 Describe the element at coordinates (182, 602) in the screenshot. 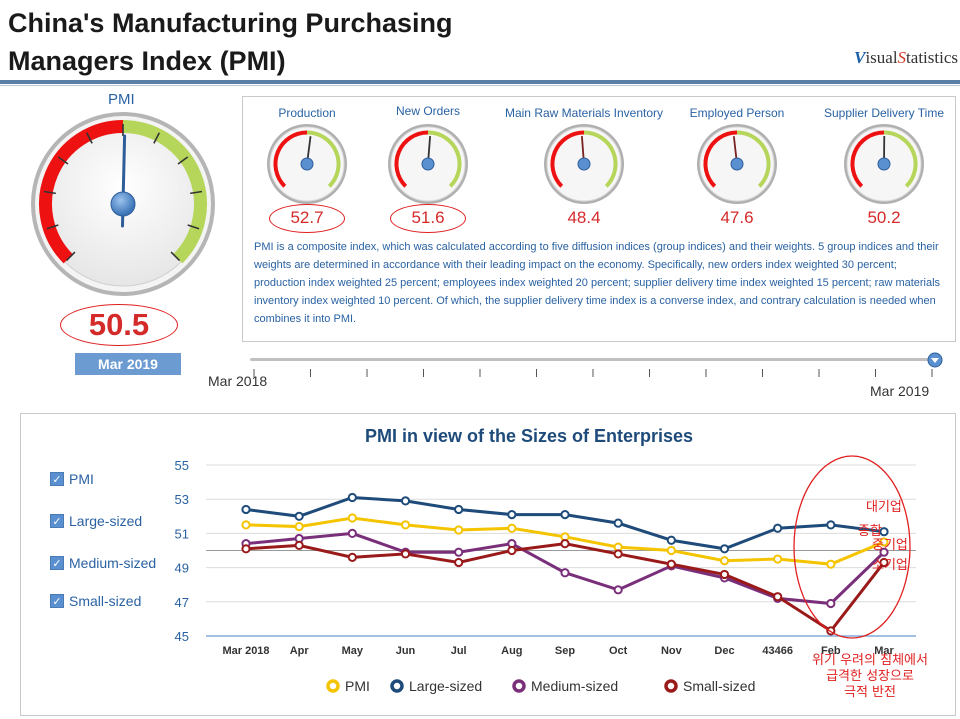

I see `y-tick-label: 47` at that location.